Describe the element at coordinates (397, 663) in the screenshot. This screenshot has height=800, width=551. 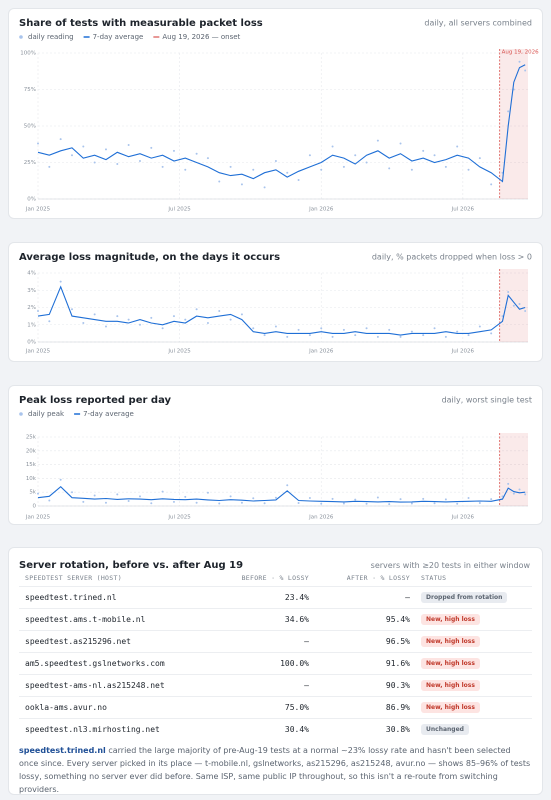
I see `lossy-pct: 91.6%` at that location.